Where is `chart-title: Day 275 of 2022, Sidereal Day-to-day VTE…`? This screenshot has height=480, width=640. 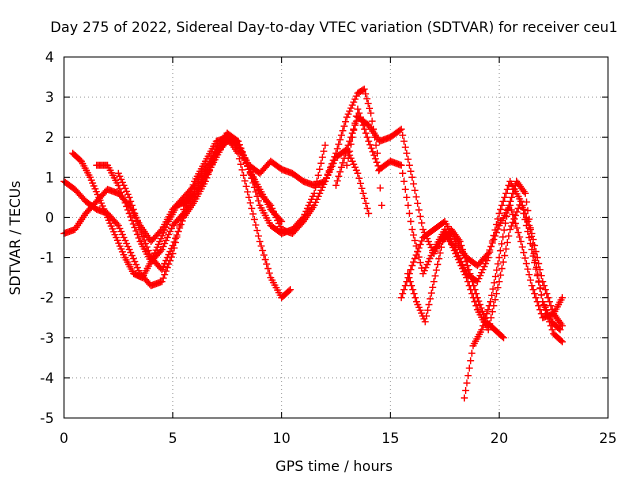
chart-title: Day 275 of 2022, Sidereal Day-to-day VTE… is located at coordinates (333, 28).